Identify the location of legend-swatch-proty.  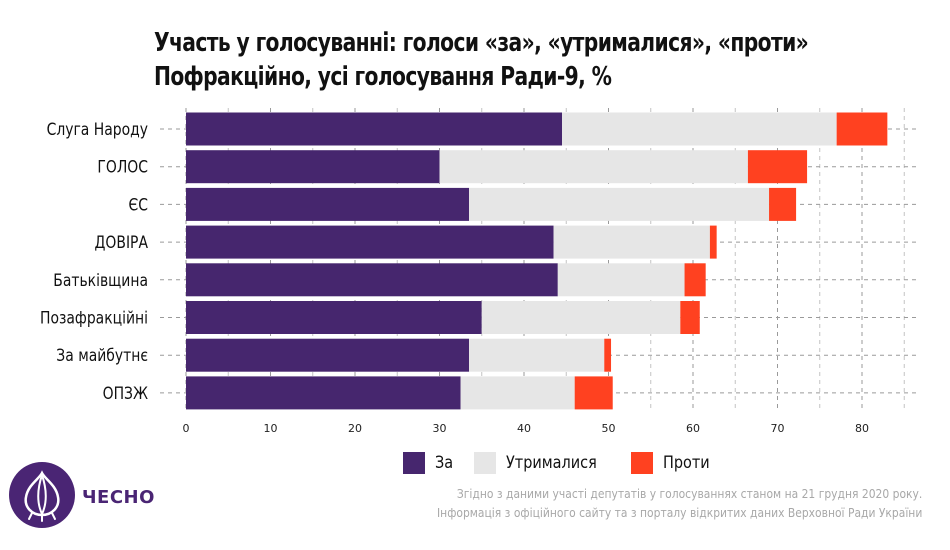
(642, 463).